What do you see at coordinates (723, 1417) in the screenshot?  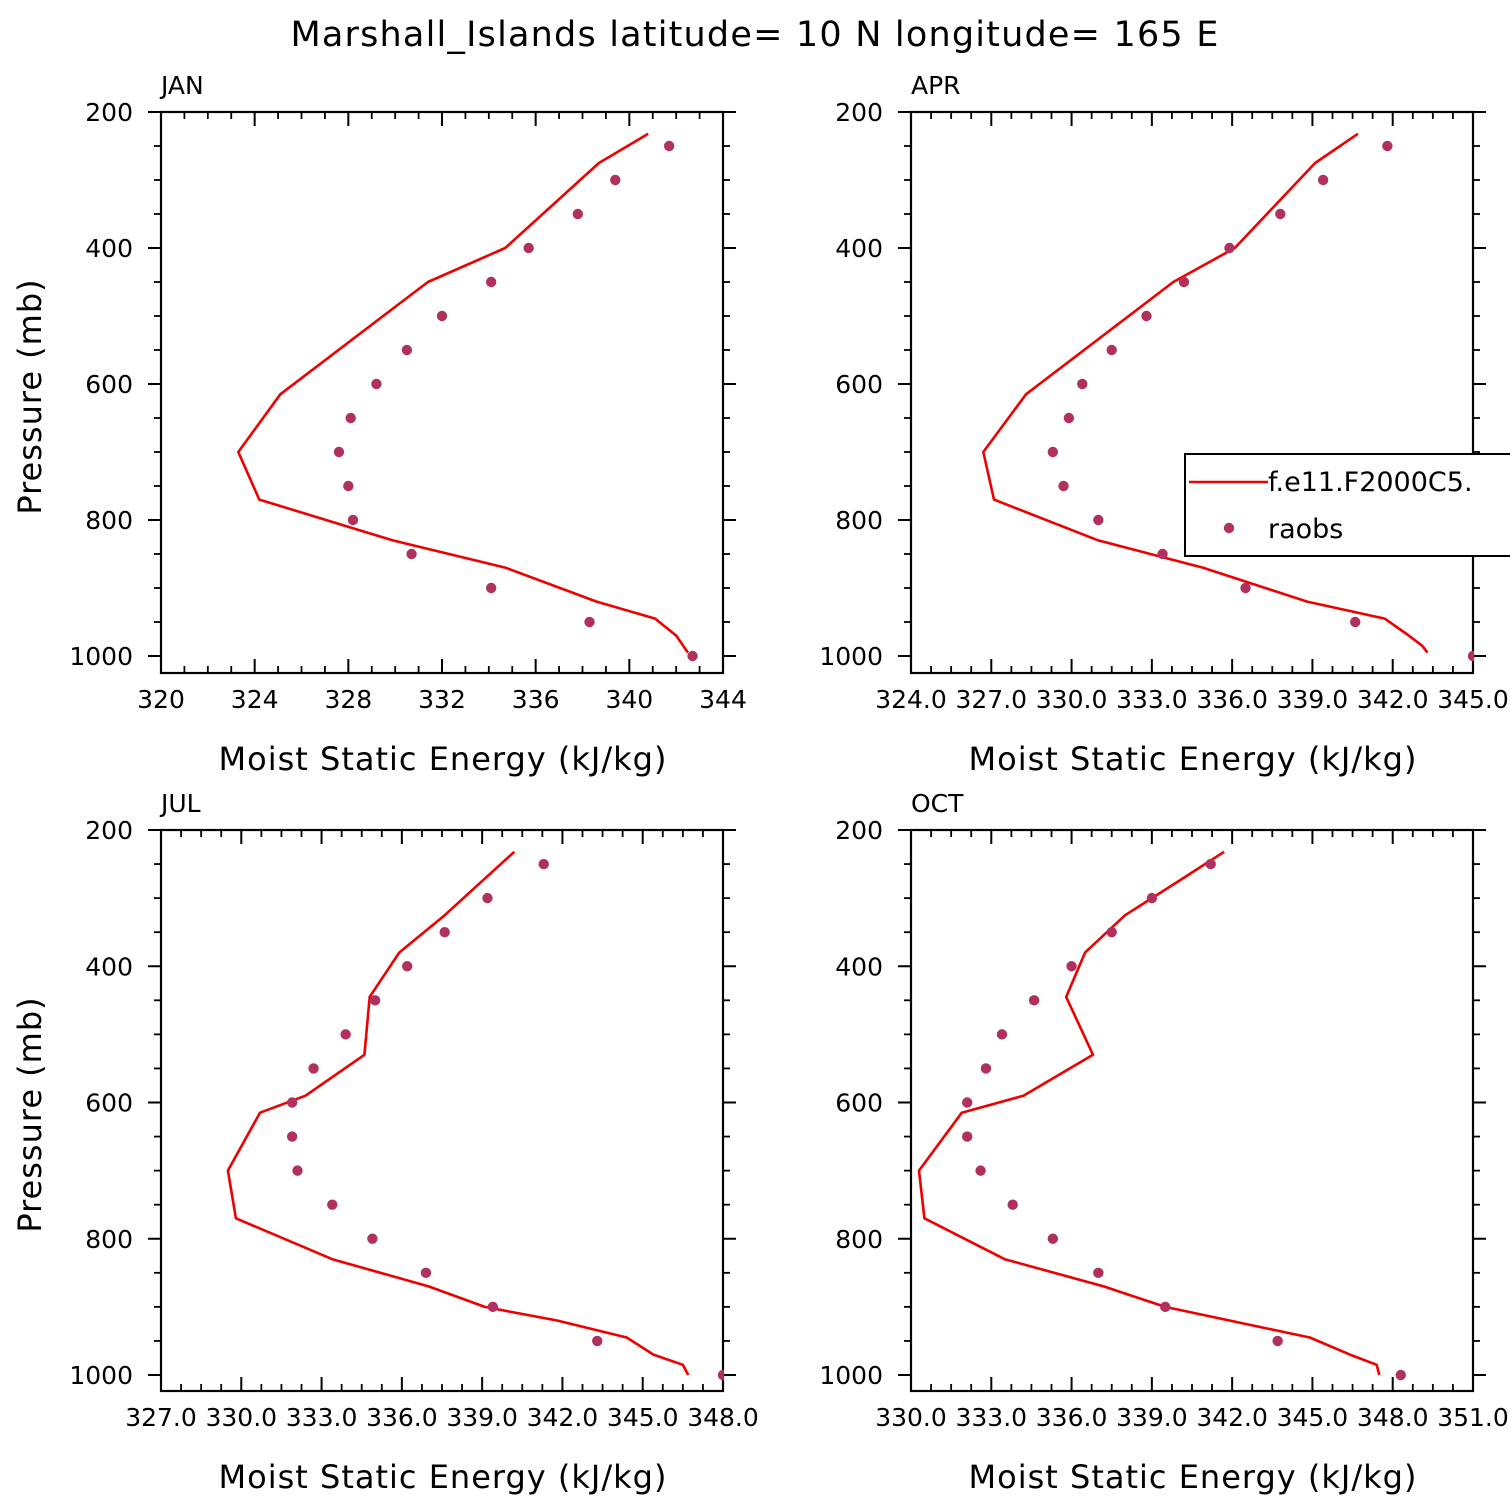 I see `x-tick-label: 348.0` at bounding box center [723, 1417].